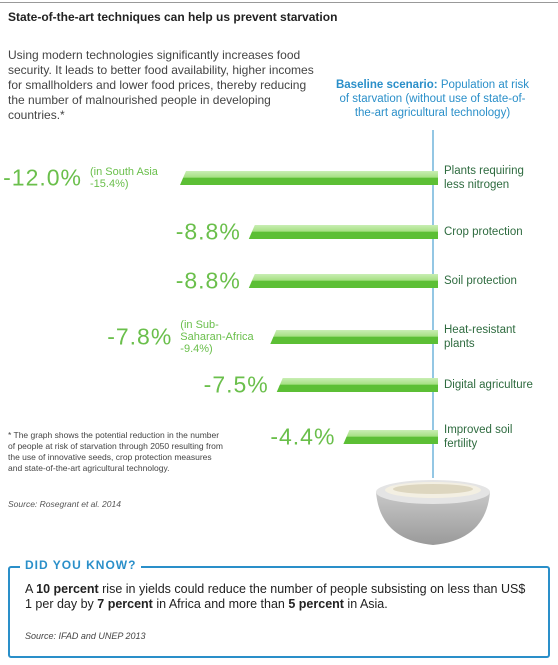 Image resolution: width=558 pixels, height=665 pixels. I want to click on value-label: -12.0%, so click(42, 177).